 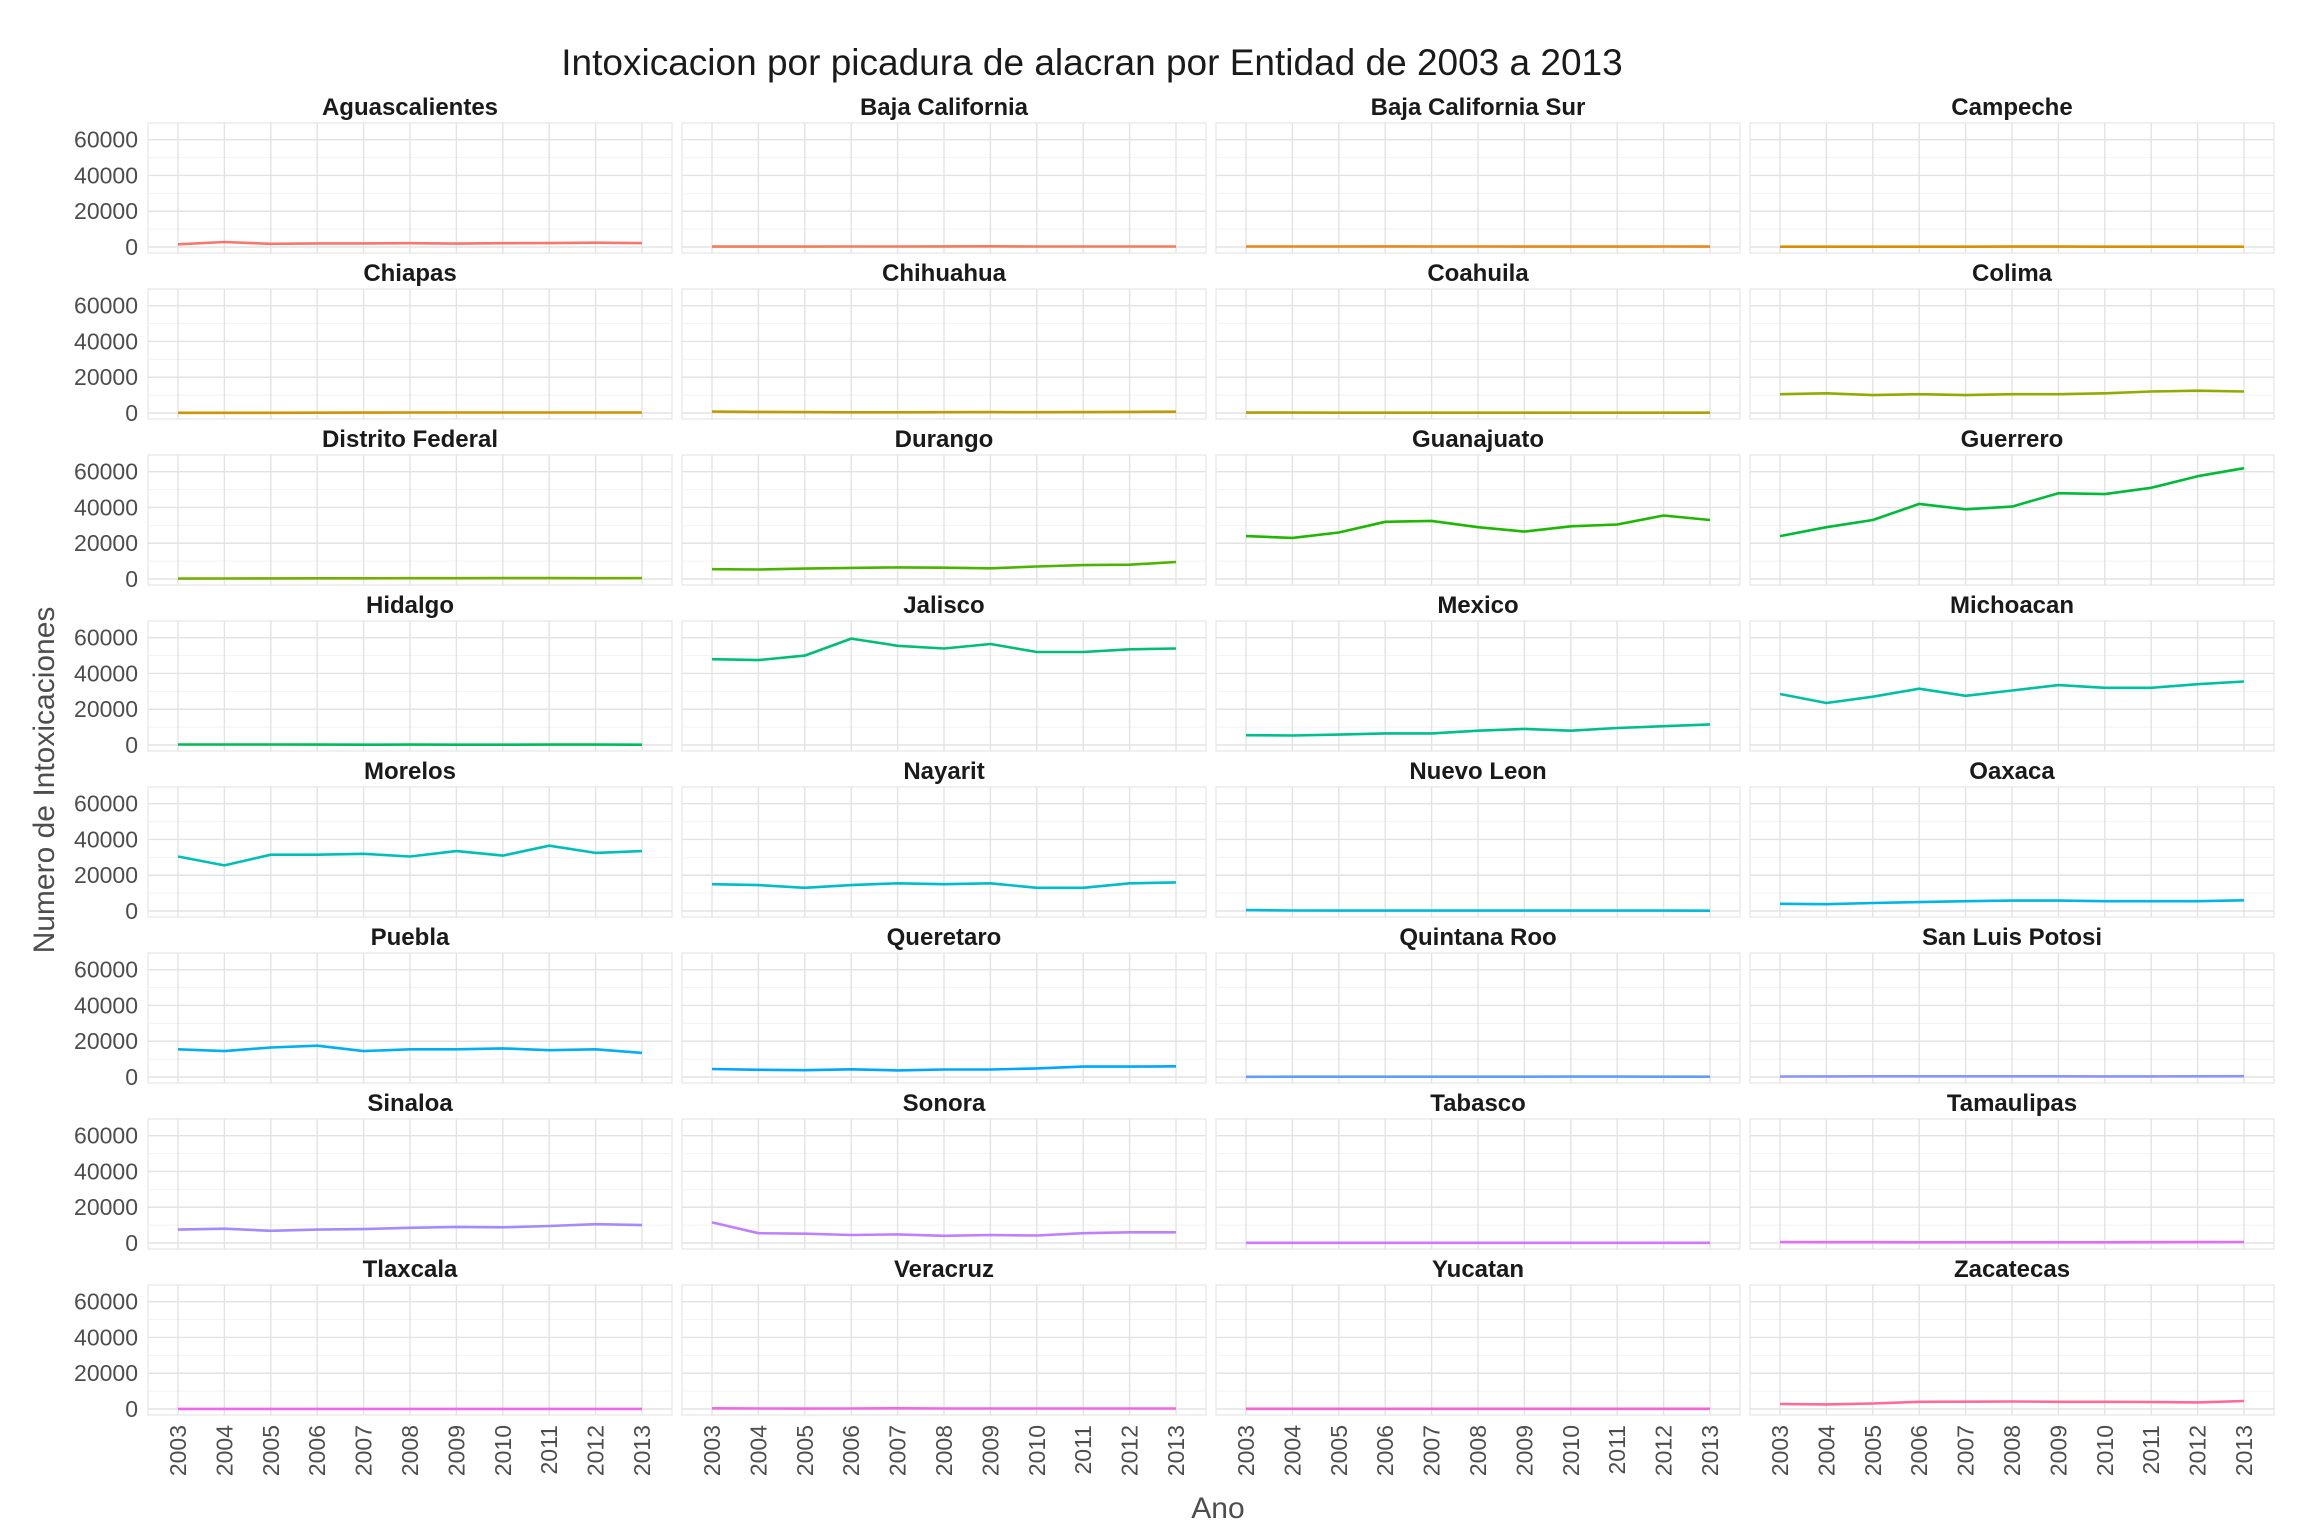 What do you see at coordinates (410, 439) in the screenshot?
I see `facet-strip-label: Distrito Federal` at bounding box center [410, 439].